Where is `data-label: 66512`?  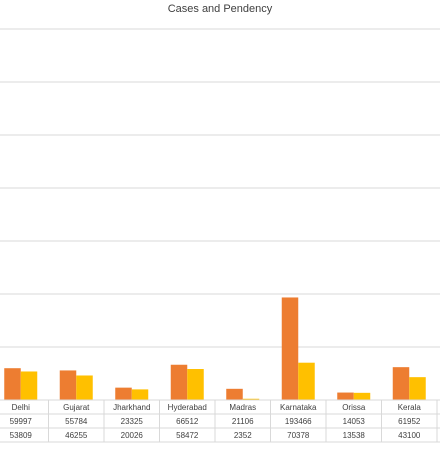
data-label: 66512 is located at coordinates (187, 421).